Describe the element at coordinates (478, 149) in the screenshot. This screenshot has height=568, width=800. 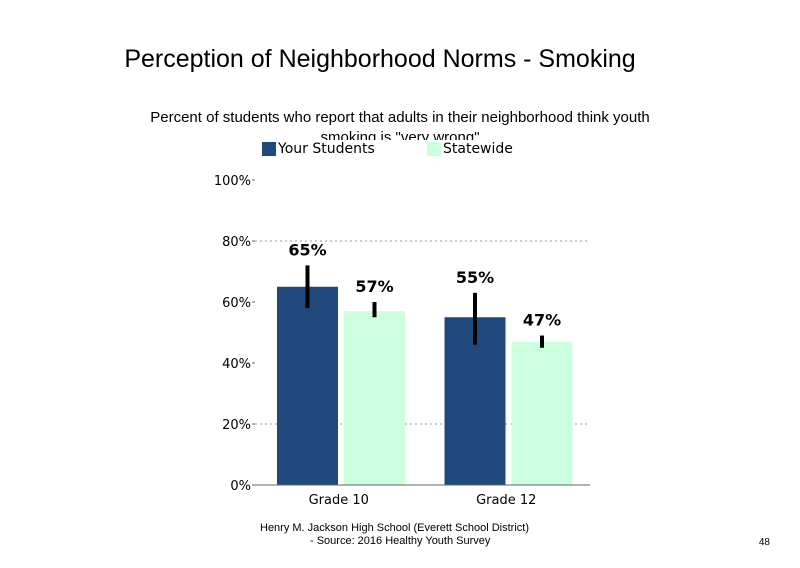
I see `legend-label-statewide: Statewide` at that location.